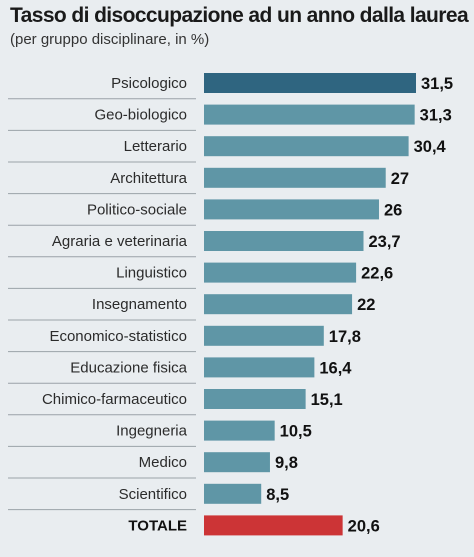  Describe the element at coordinates (255, 399) in the screenshot. I see `bar-chimico-farmaceutico` at that location.